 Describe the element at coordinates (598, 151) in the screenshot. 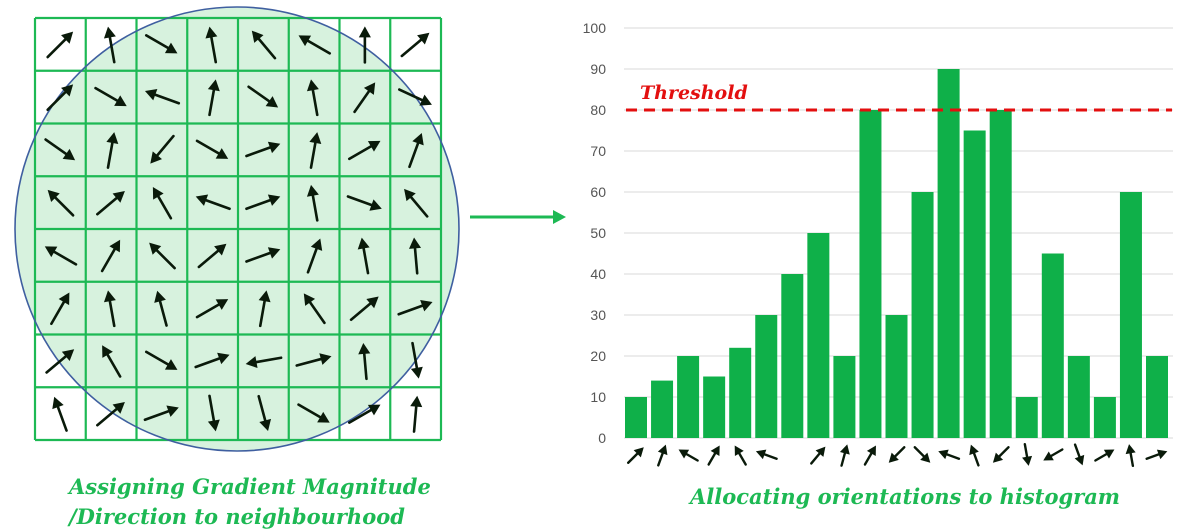

I see `y-tick-label: 70` at that location.